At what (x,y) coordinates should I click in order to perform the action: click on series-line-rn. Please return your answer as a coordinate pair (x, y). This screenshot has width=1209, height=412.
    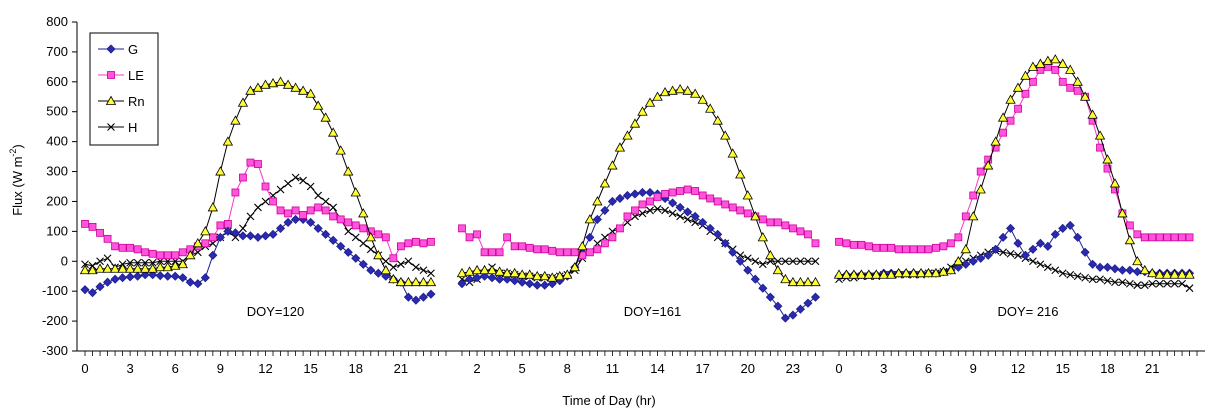
    Looking at the image, I should click on (638, 185).